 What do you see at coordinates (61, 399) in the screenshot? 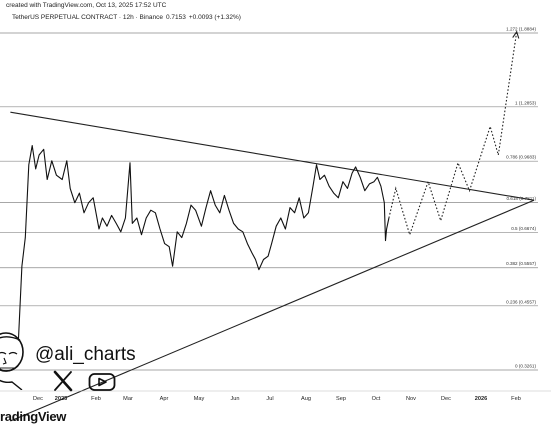
I see `x-tick-label-1: 2025` at bounding box center [61, 399].